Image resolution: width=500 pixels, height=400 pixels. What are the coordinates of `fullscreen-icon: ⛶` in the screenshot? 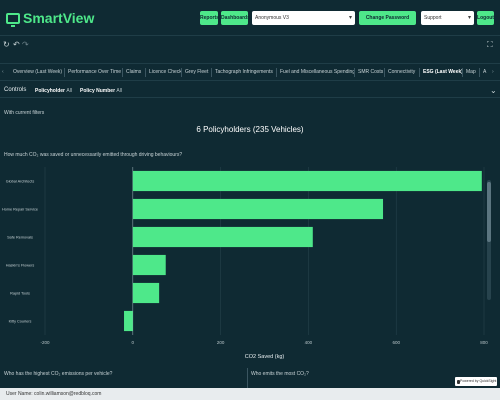 It's located at (490, 44).